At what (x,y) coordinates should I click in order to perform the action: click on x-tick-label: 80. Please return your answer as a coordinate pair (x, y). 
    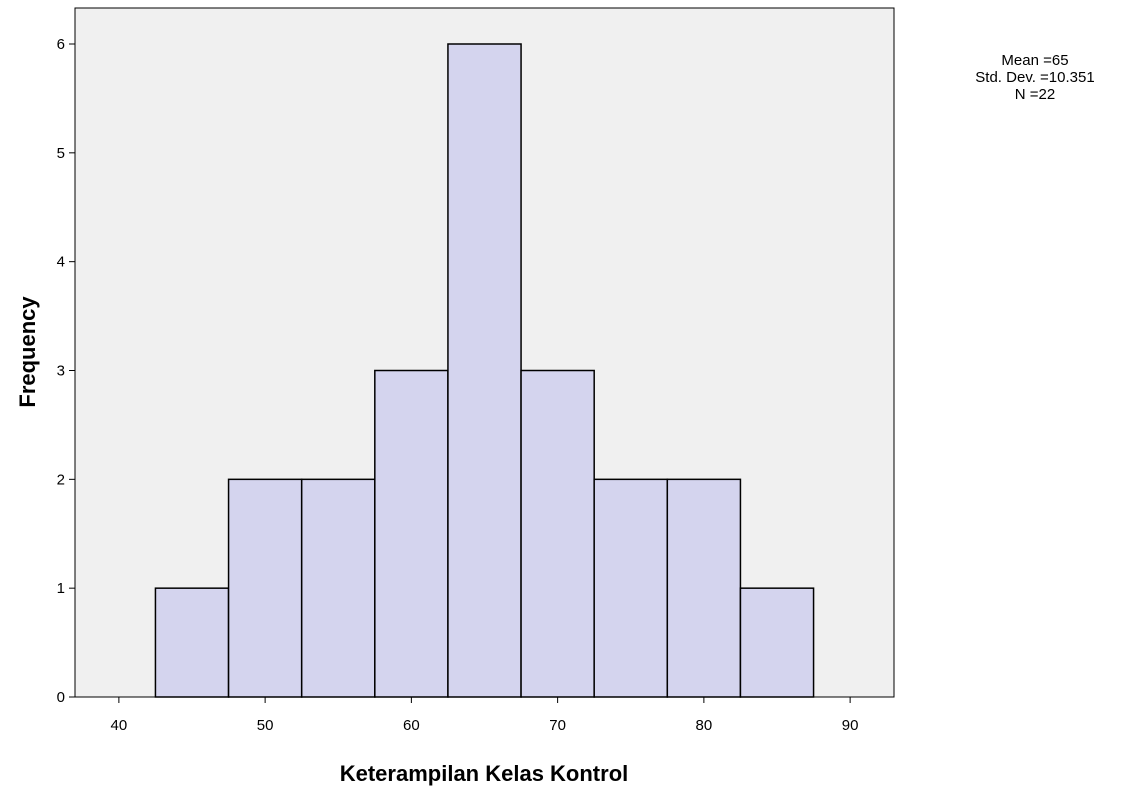
    Looking at the image, I should click on (704, 725).